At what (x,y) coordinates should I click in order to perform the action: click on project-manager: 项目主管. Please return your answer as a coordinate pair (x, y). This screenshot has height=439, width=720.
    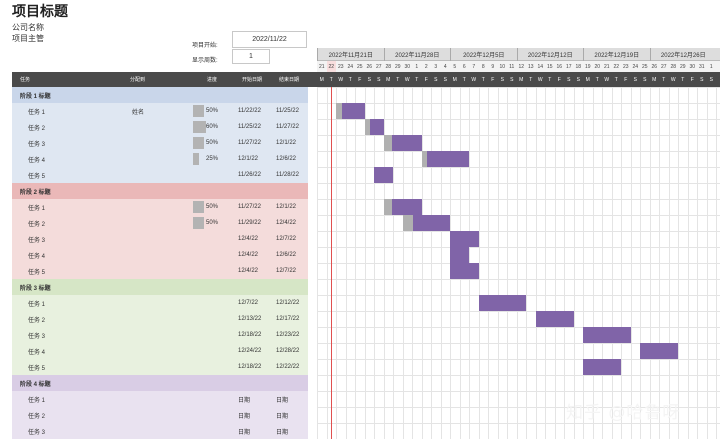
    Looking at the image, I should click on (28, 38).